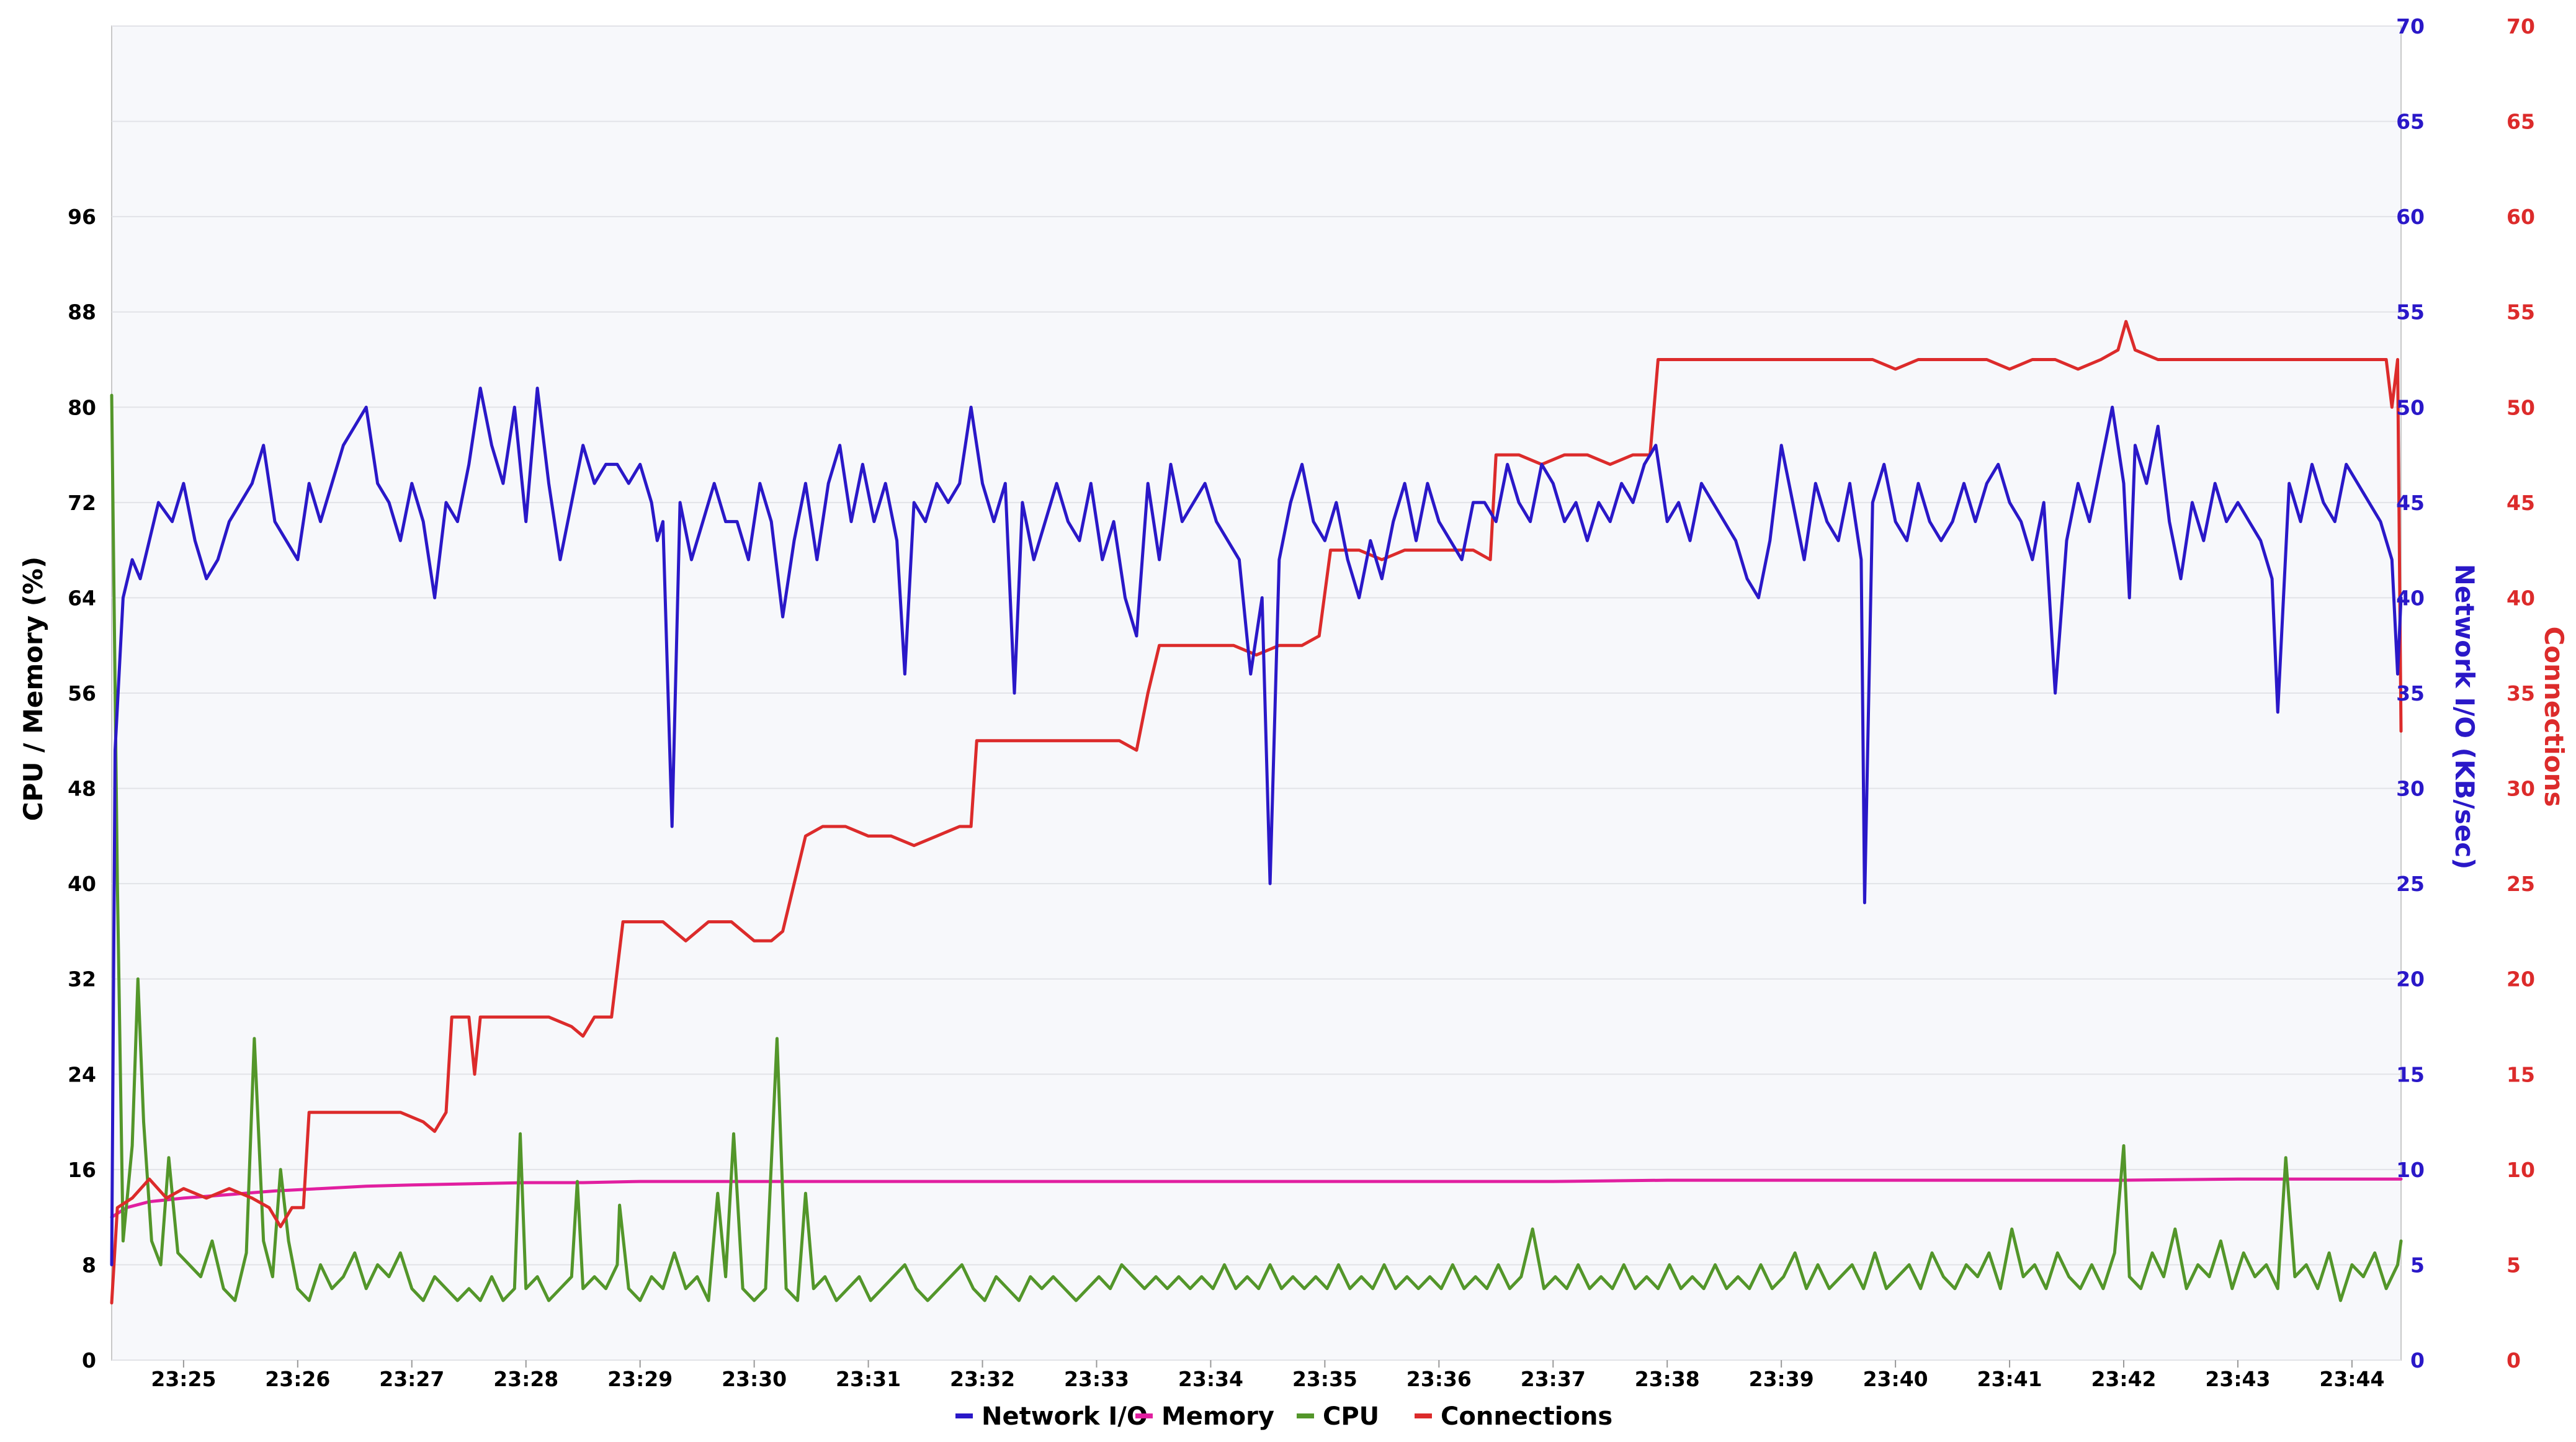 This screenshot has height=1442, width=2576. I want to click on y-network-tick-label: 15, so click(2410, 1074).